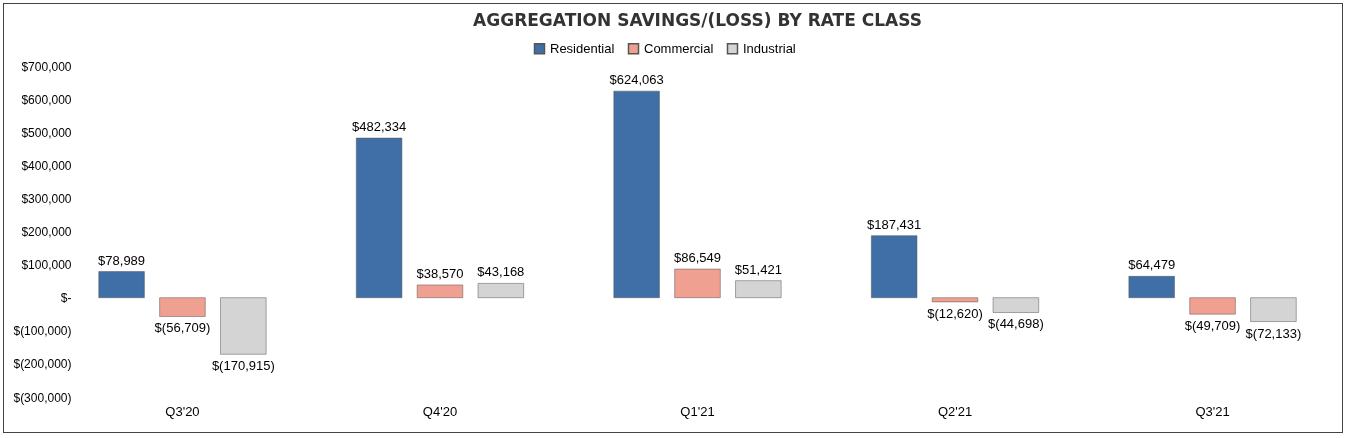  Describe the element at coordinates (46, 165) in the screenshot. I see `y-tick-label: $400,000` at that location.